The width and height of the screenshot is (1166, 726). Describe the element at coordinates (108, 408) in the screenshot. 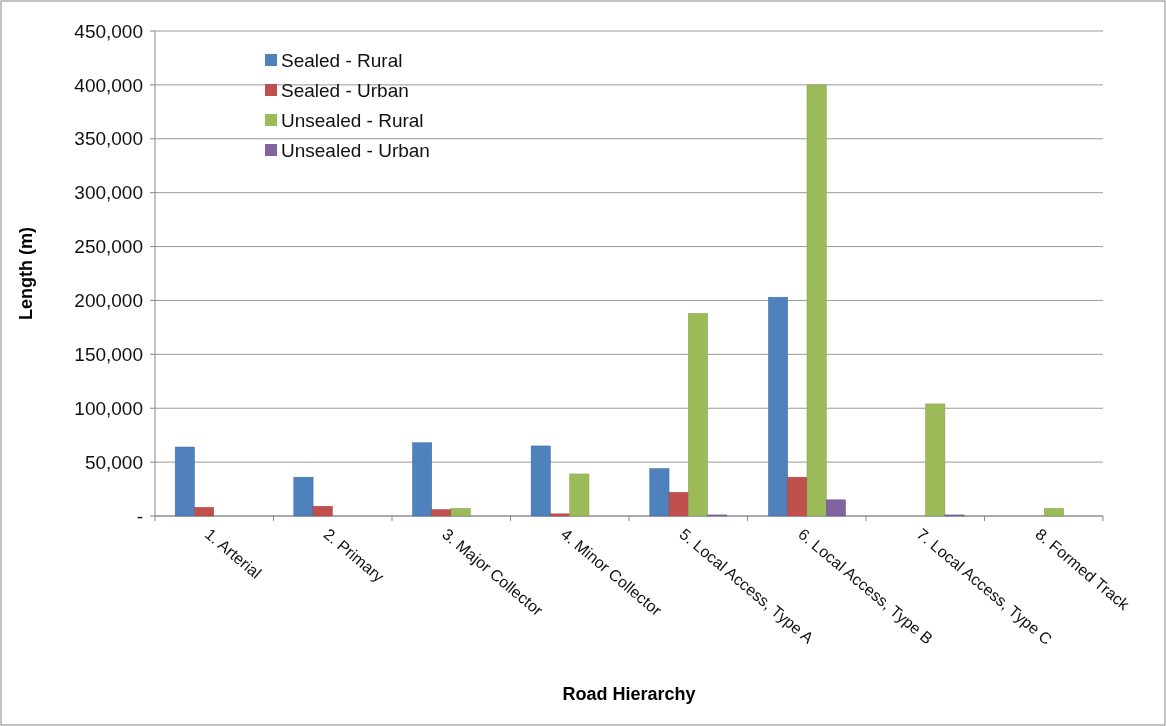

I see `y-tick-label: 100,000` at that location.